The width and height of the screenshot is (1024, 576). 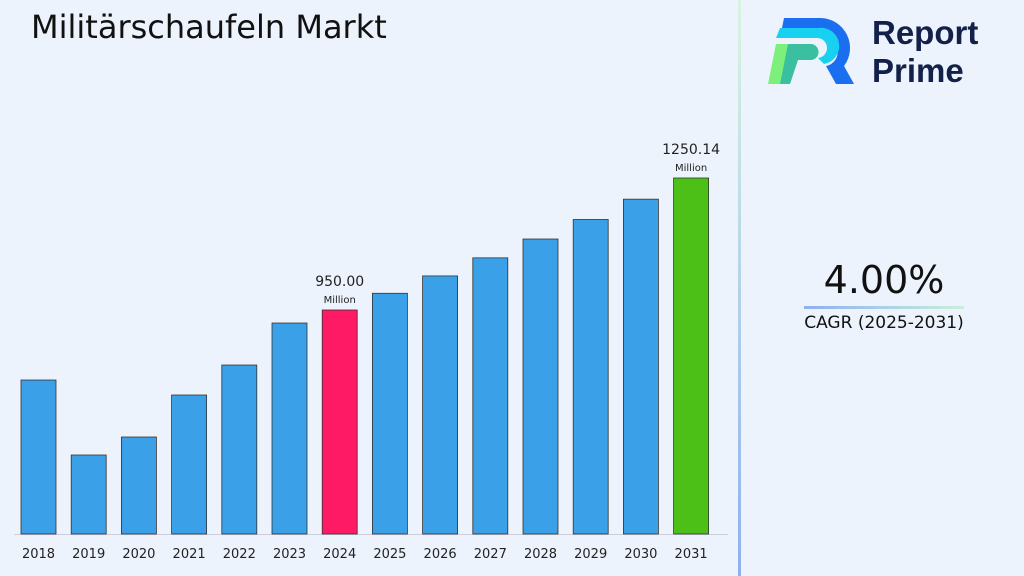 I want to click on data-label-value: 950.00, so click(x=339, y=282).